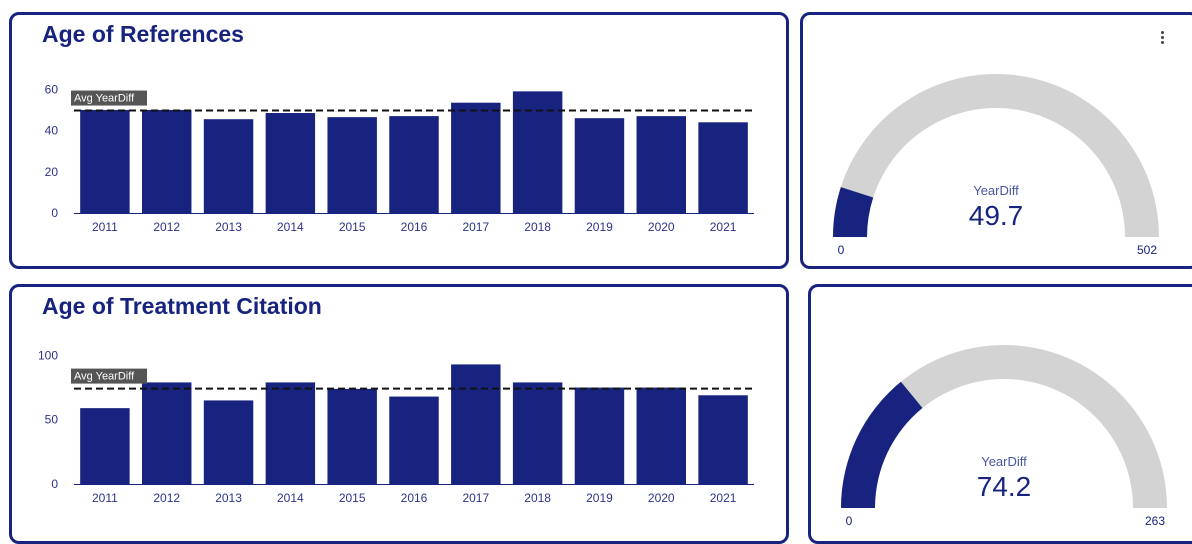  I want to click on treatment-gauge: YearDiff 74.2 0 263, so click(1004, 436).